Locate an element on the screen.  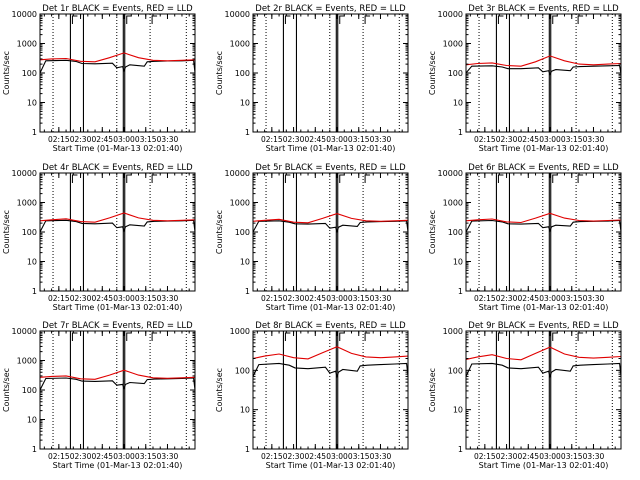
chart-title: Det 7r BLACK = Events, RED = LLD is located at coordinates (117, 326).